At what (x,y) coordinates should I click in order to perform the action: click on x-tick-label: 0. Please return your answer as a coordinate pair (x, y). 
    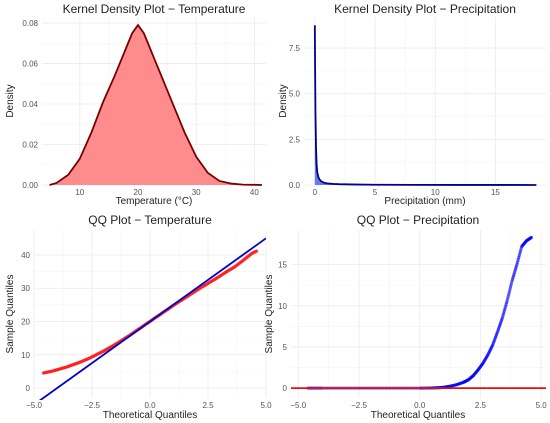
    Looking at the image, I should click on (315, 192).